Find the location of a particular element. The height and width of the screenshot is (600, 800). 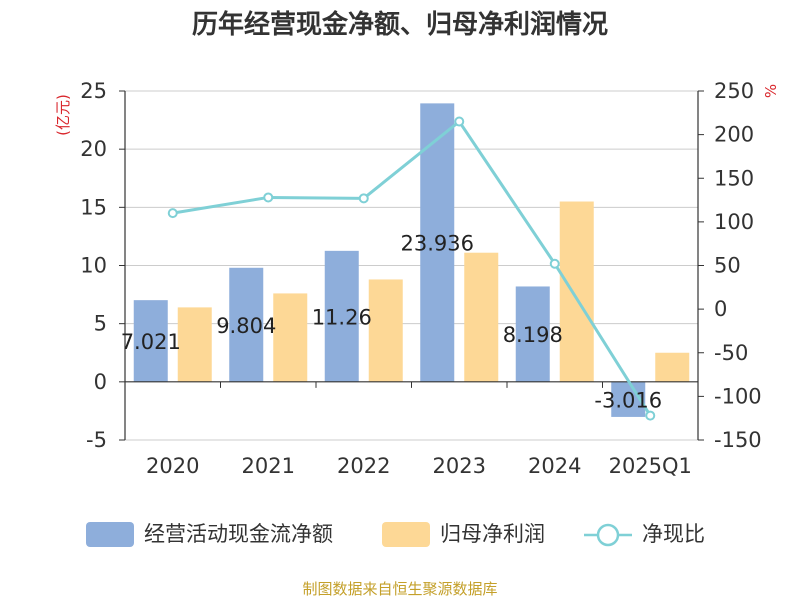

chart-title: 历年经营现金净额、归母净利润情况 is located at coordinates (400, 24).